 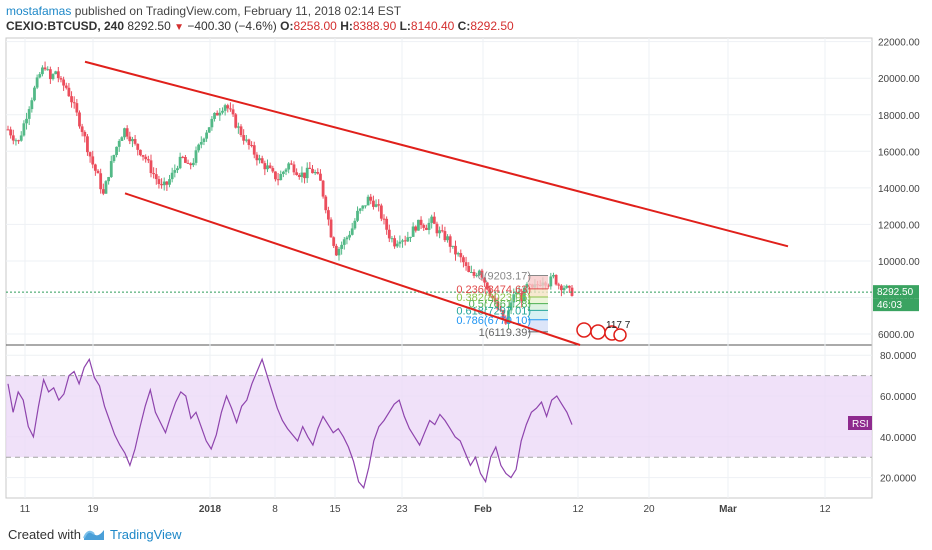 I want to click on symbol-label: CEXIO:BTCUSD, 240, so click(x=65, y=26).